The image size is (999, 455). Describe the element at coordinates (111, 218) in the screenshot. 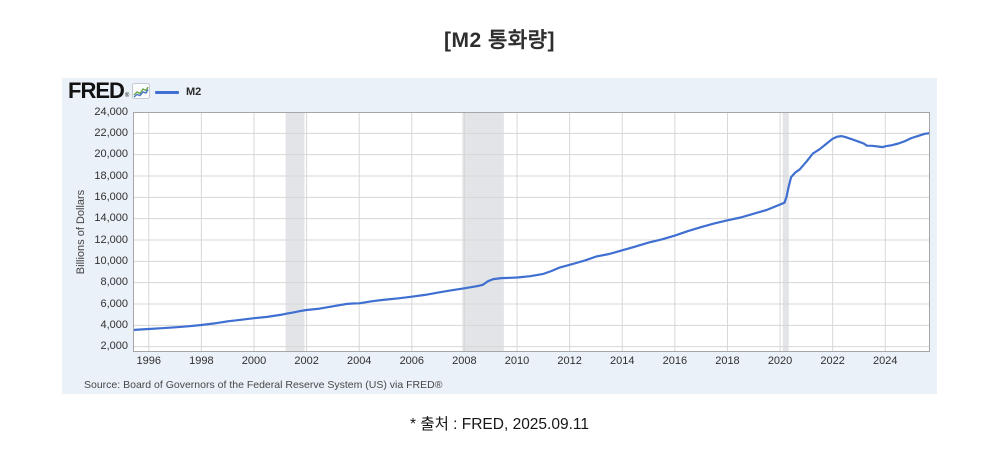

I see `y-tick-label: 14,000` at that location.